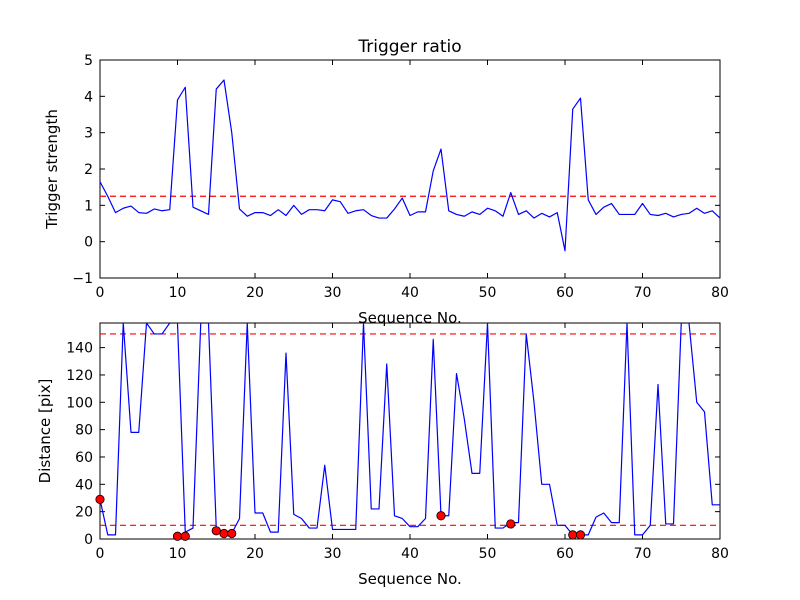 This screenshot has width=800, height=600. Describe the element at coordinates (84, 513) in the screenshot. I see `y-tick-label: 20` at that location.